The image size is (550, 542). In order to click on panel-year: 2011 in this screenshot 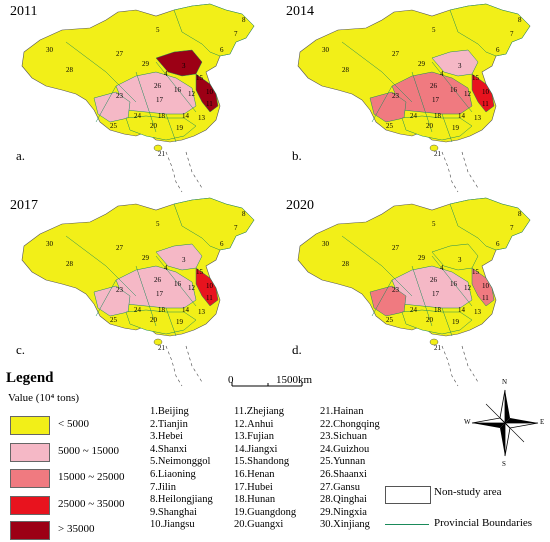, I will do `click(24, 11)`.